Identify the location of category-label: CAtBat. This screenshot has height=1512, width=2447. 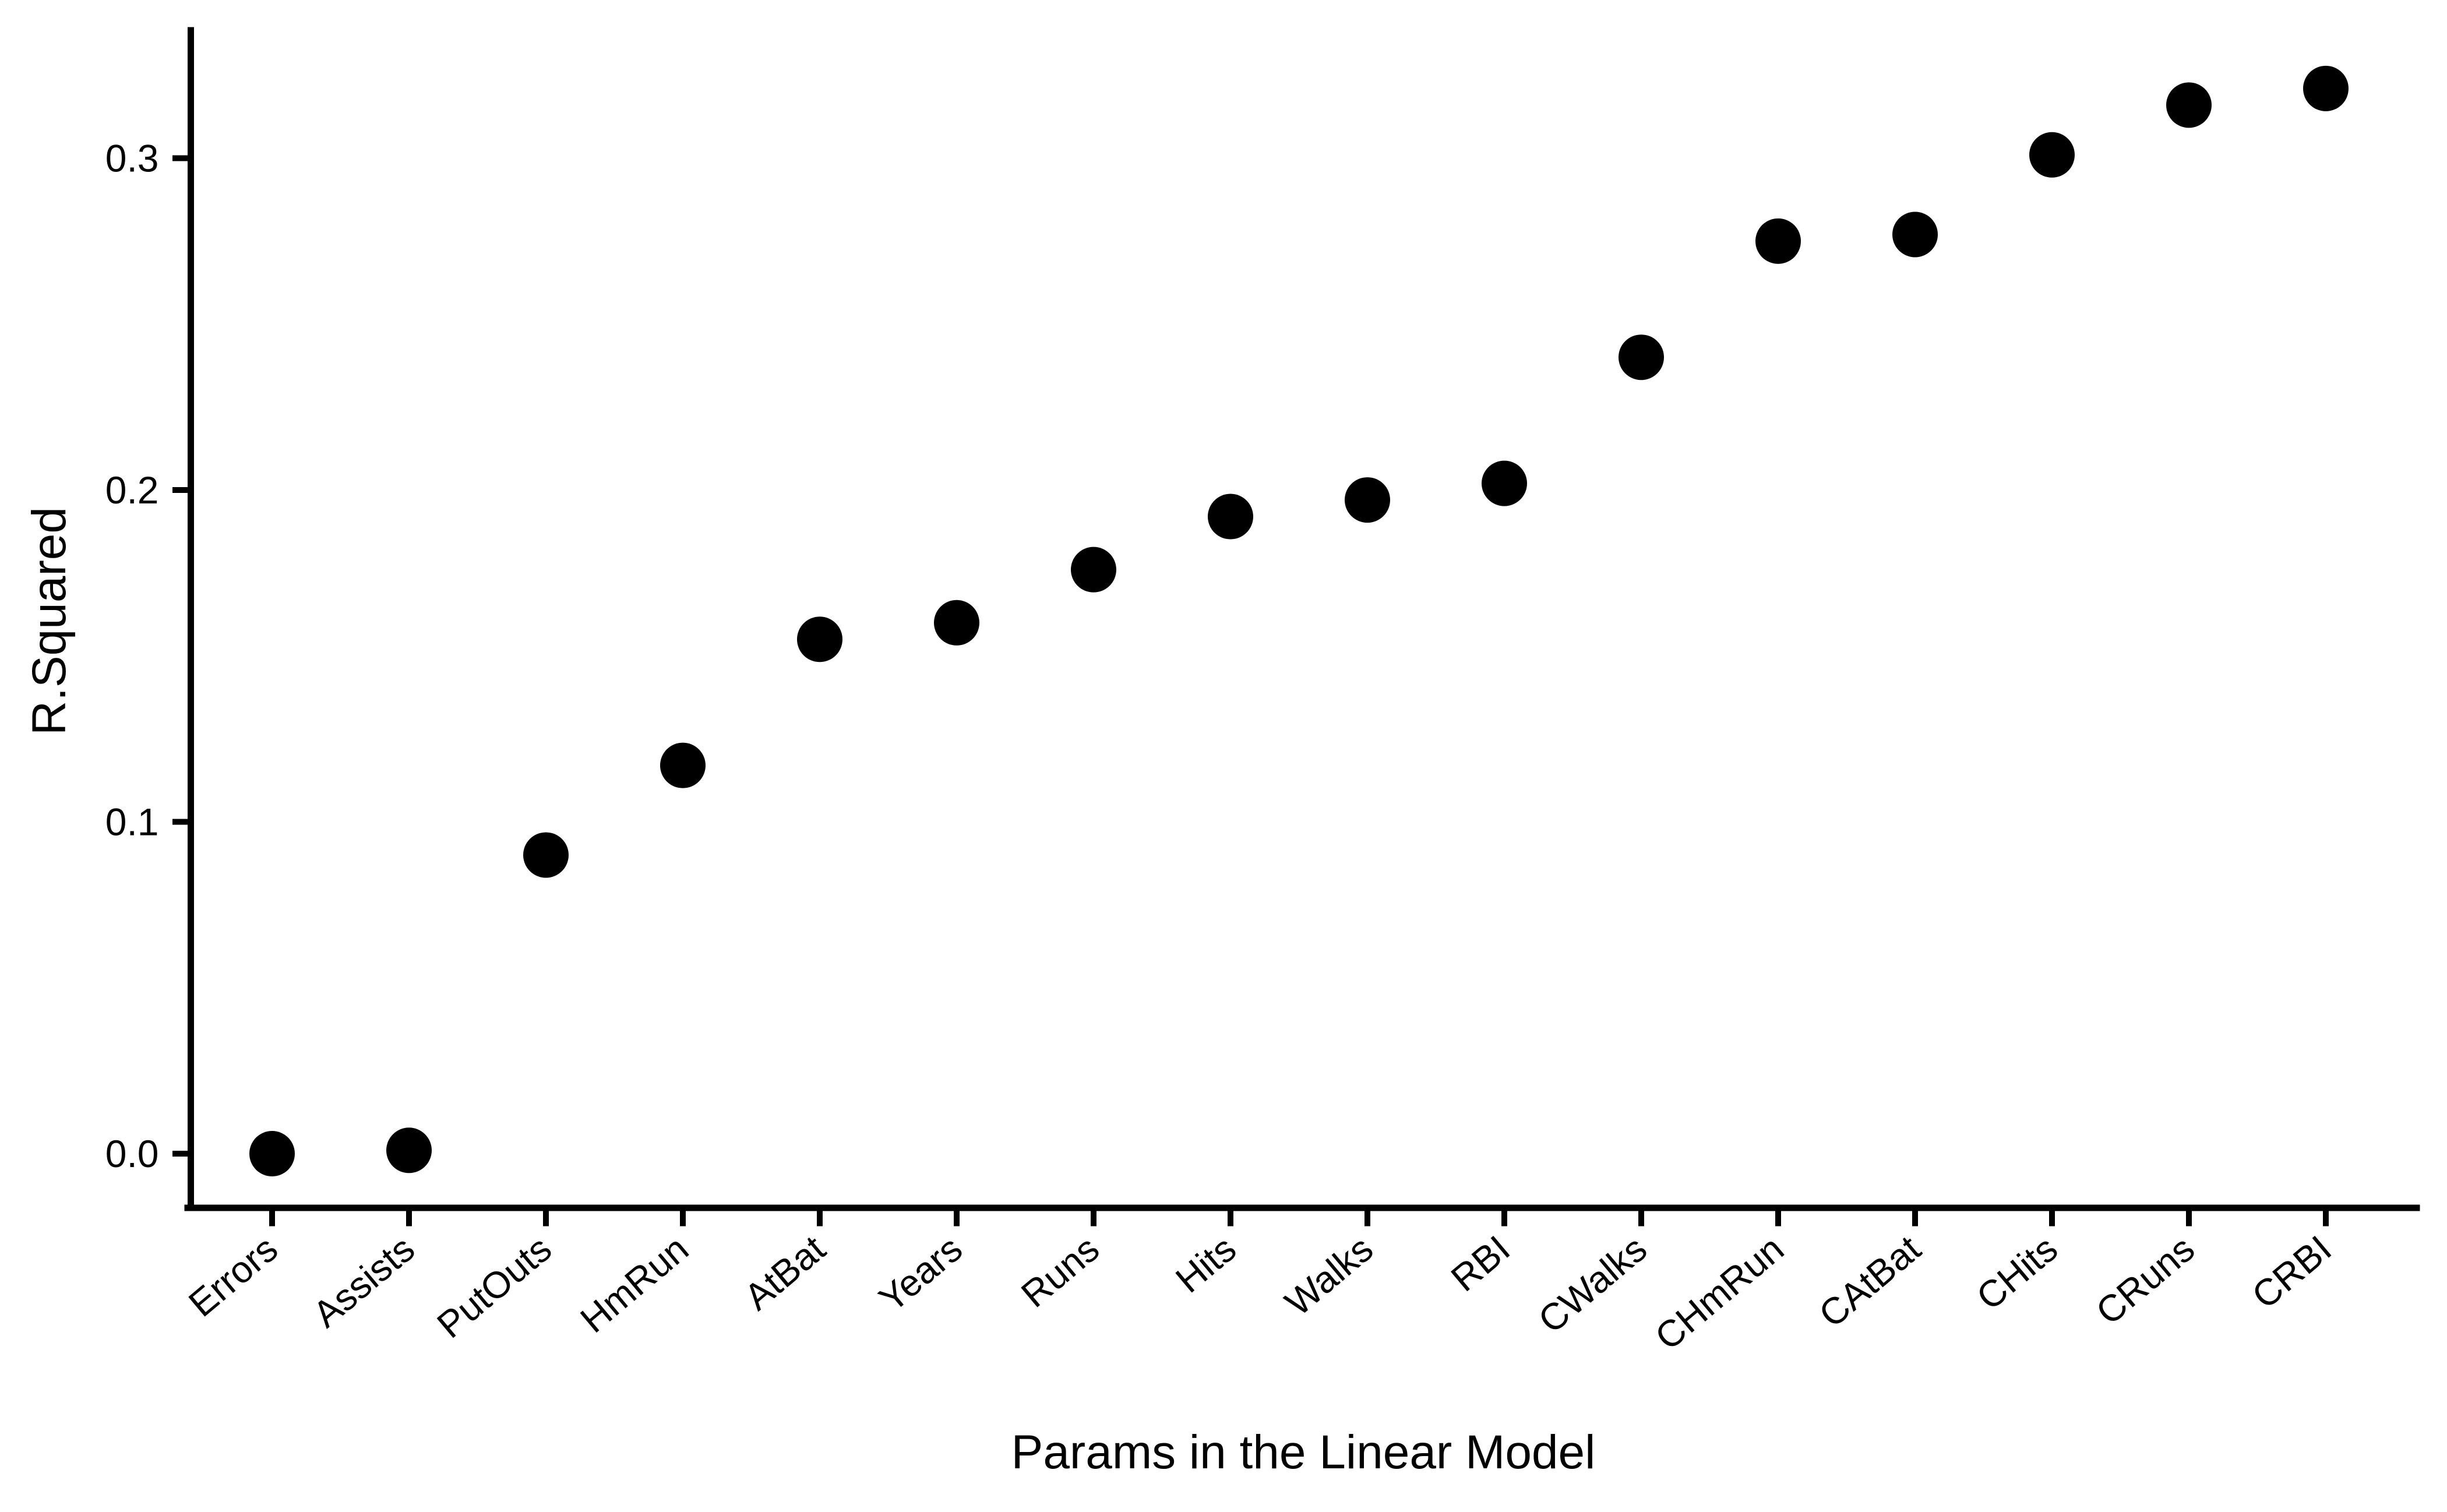
(1869, 1281).